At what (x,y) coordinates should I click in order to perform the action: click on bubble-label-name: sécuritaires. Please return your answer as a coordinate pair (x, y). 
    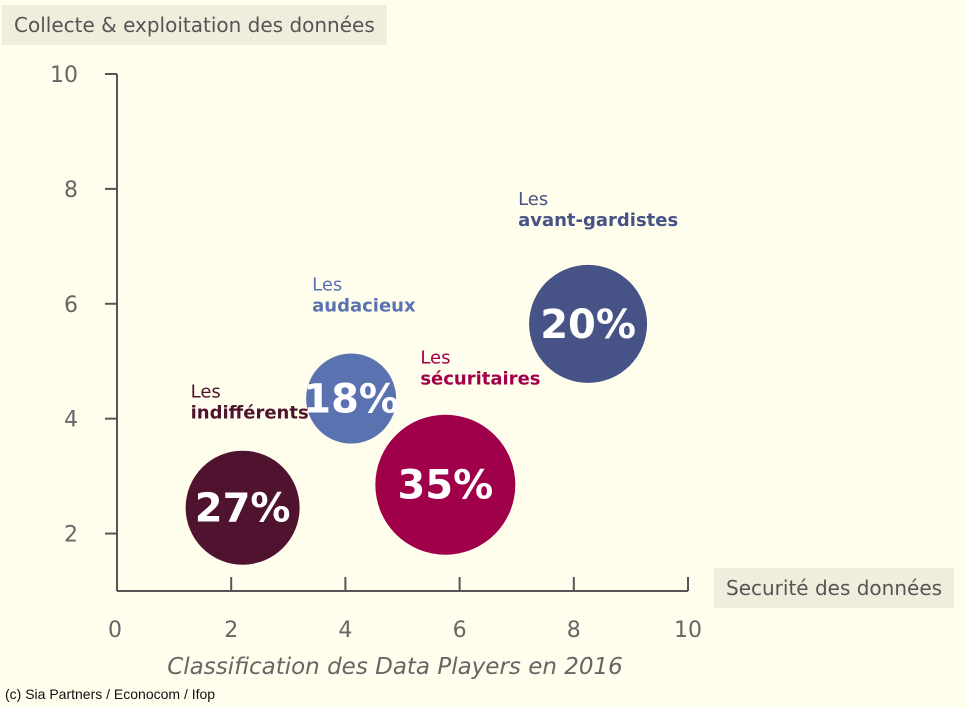
    Looking at the image, I should click on (480, 379).